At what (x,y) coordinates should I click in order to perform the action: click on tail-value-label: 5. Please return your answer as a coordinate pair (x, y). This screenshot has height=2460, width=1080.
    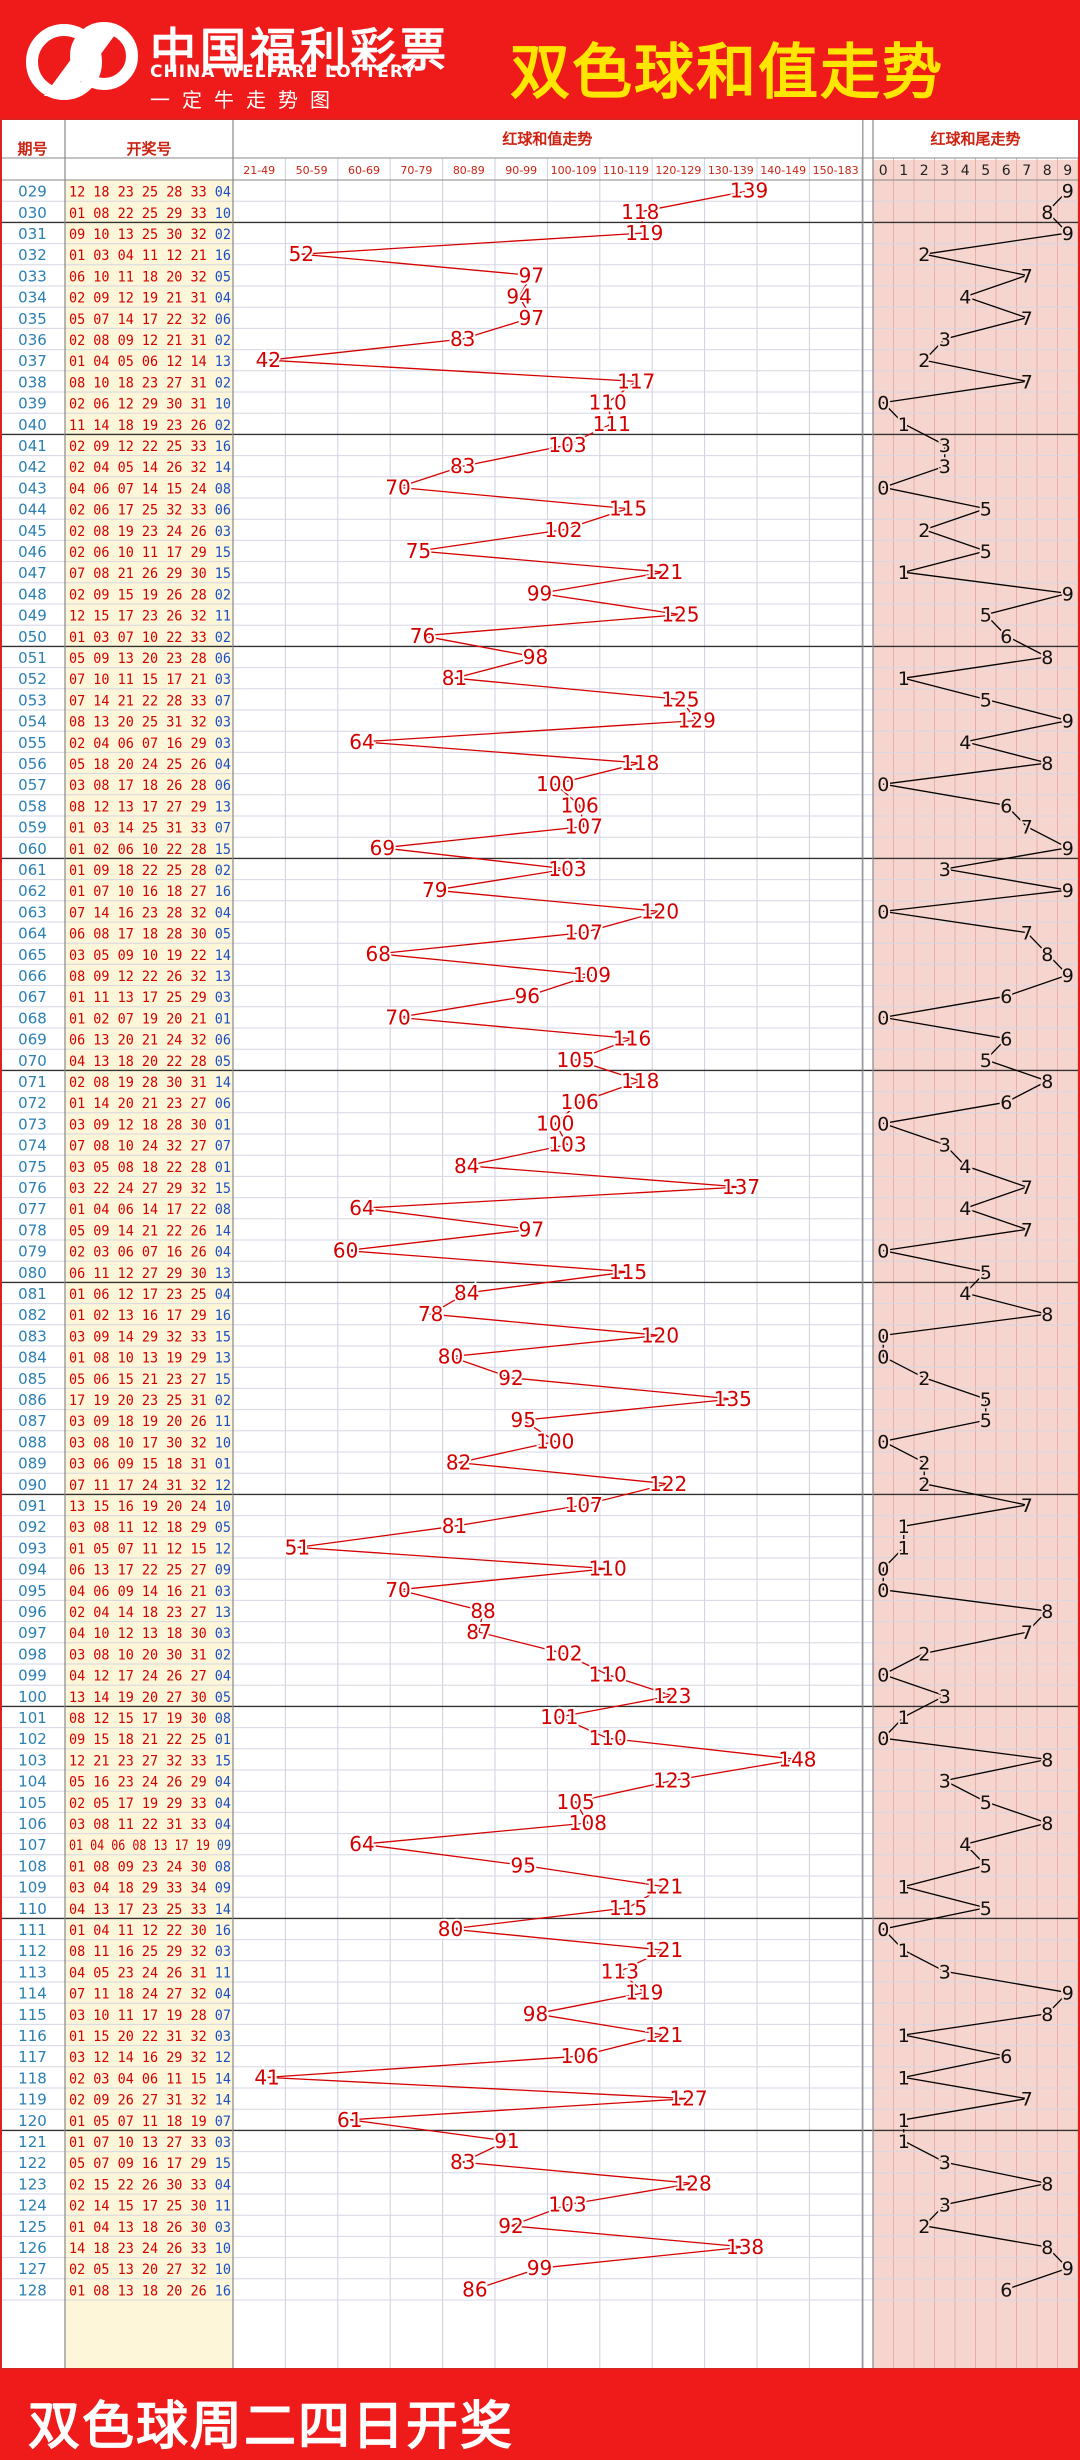
    Looking at the image, I should click on (986, 616).